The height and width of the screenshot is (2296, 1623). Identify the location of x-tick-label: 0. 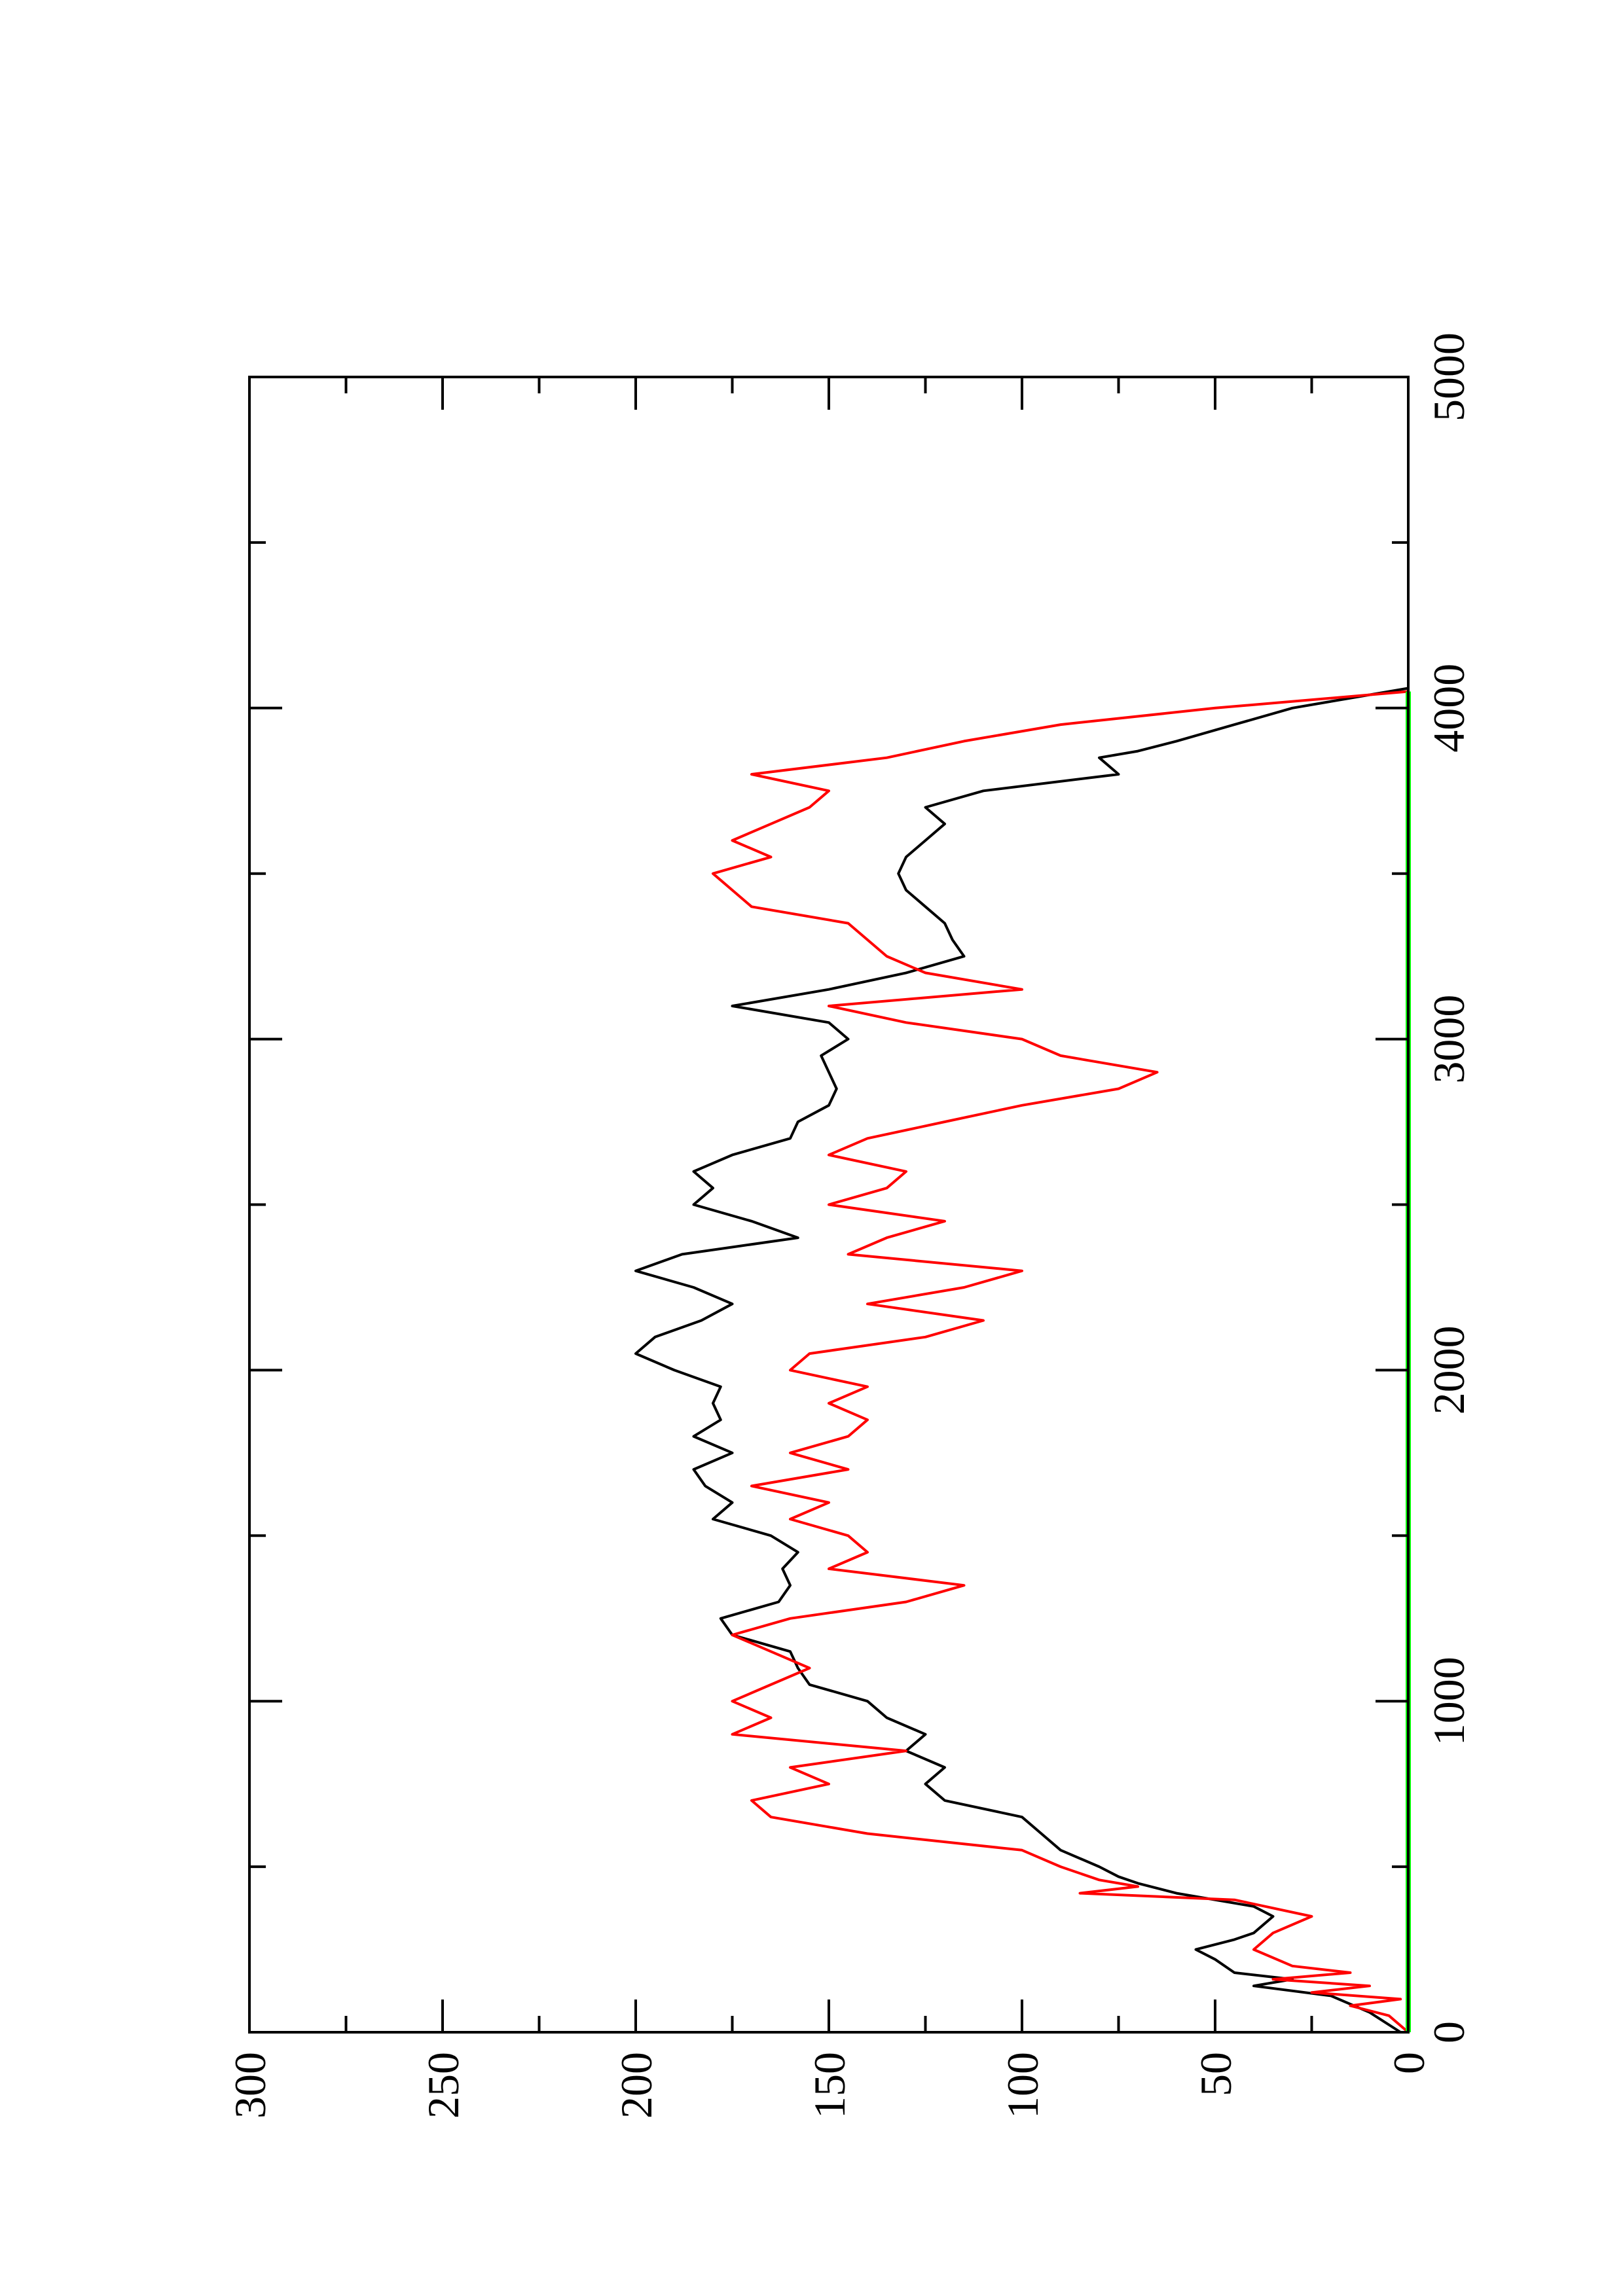
(1449, 2032).